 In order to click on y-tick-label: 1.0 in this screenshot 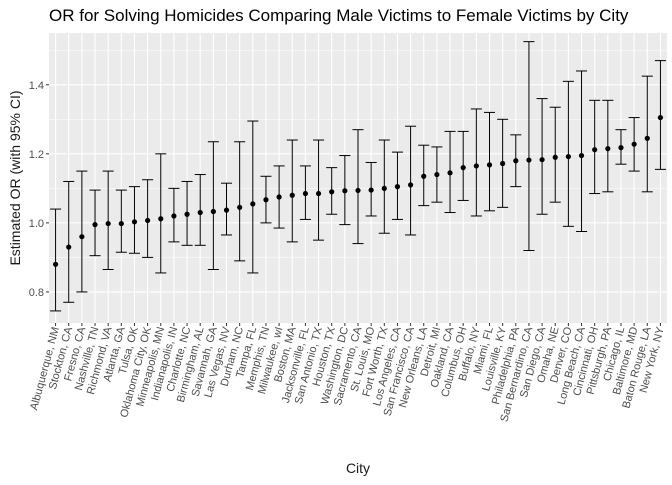, I will do `click(36, 224)`.